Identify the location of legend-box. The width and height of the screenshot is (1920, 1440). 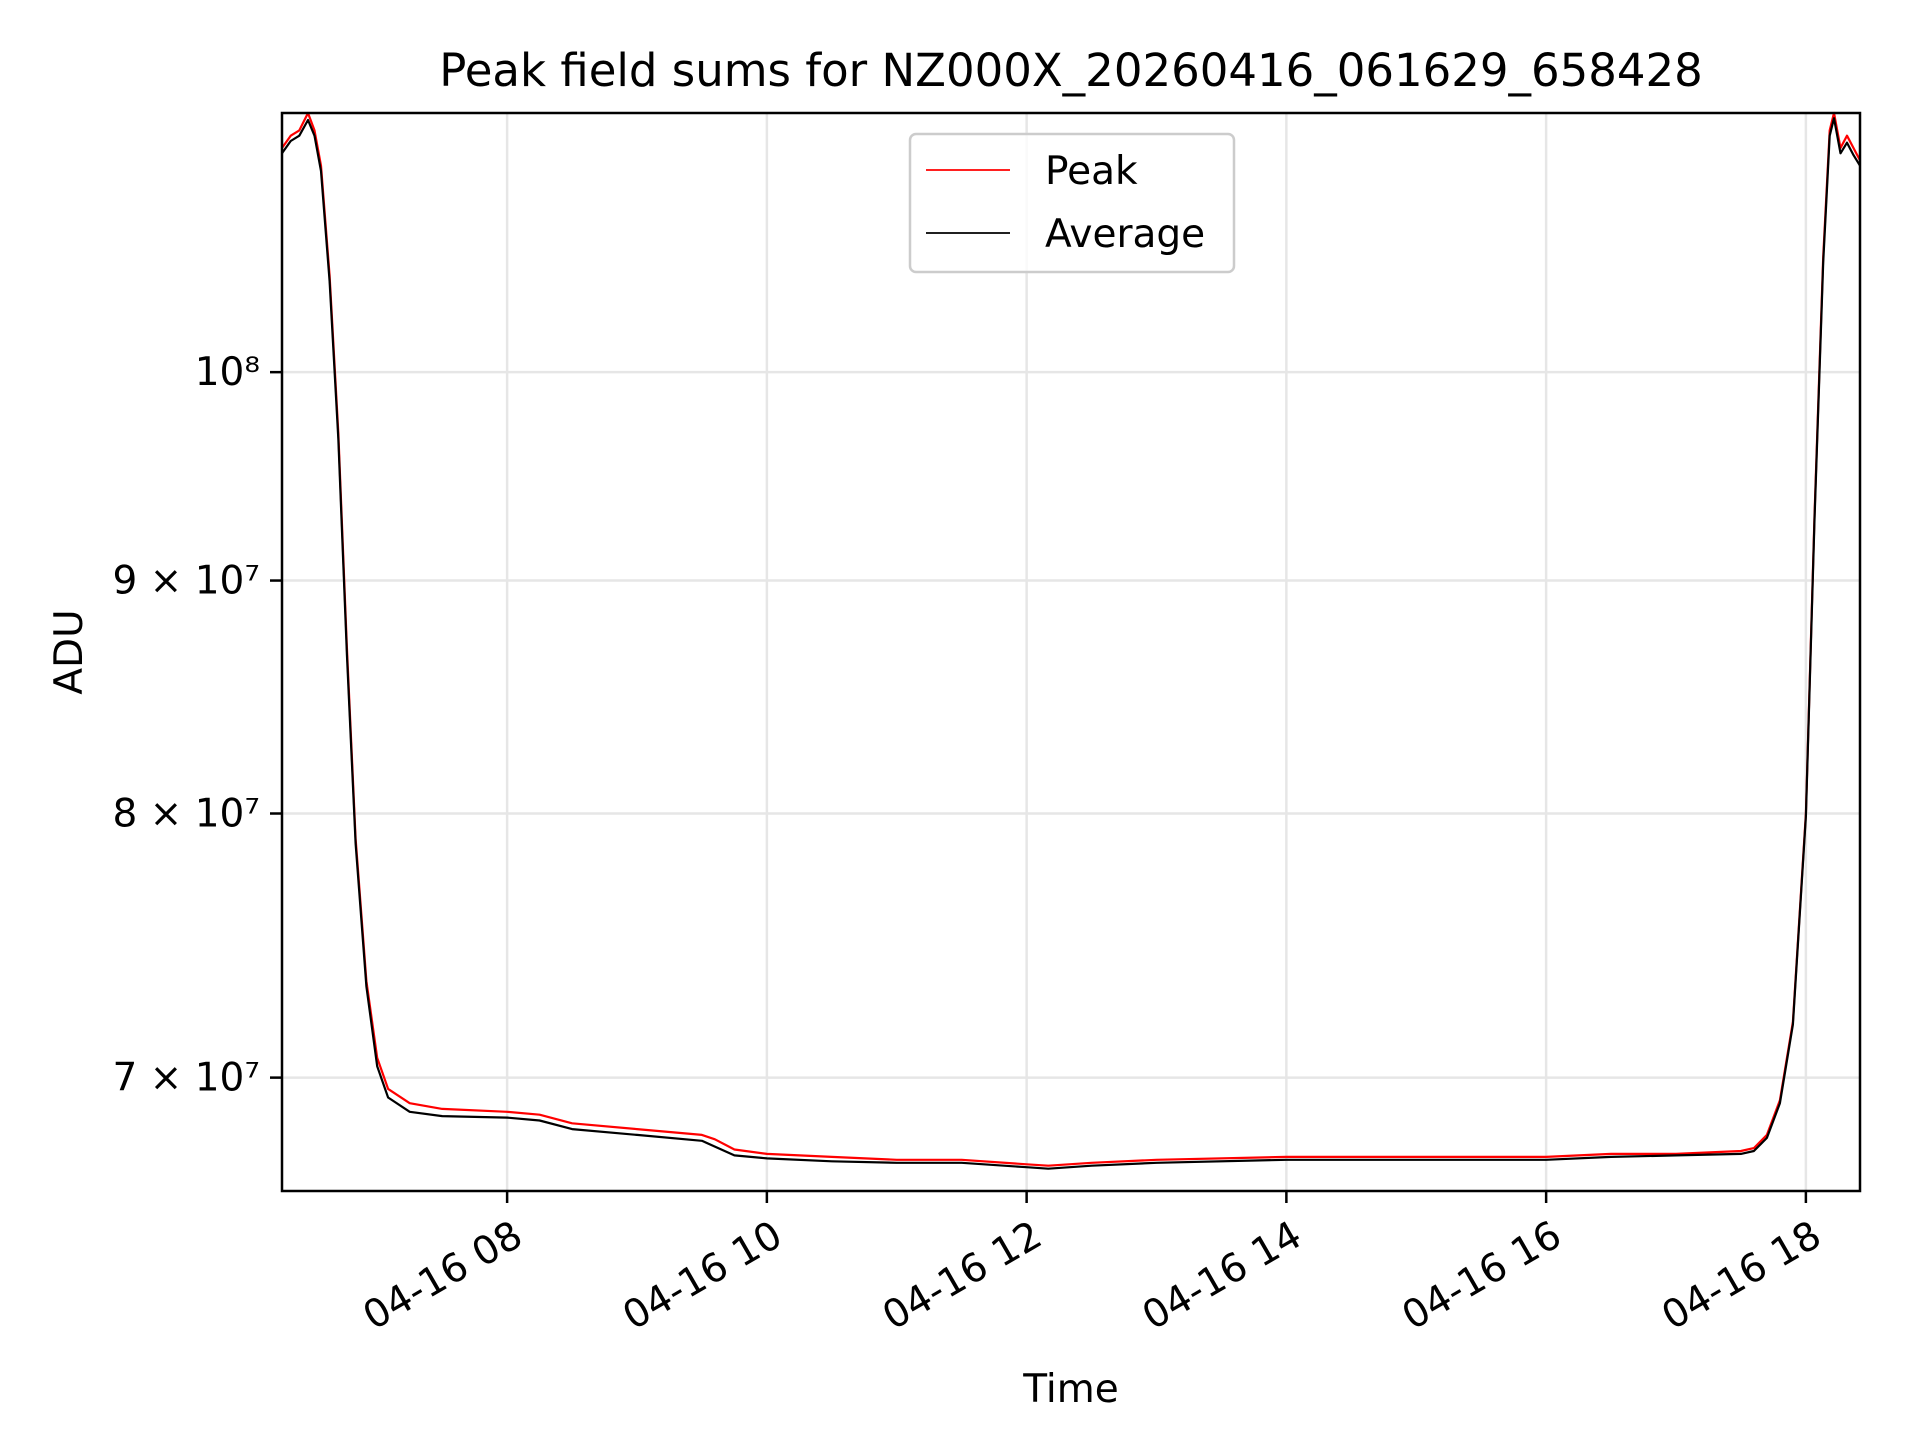
(1072, 203).